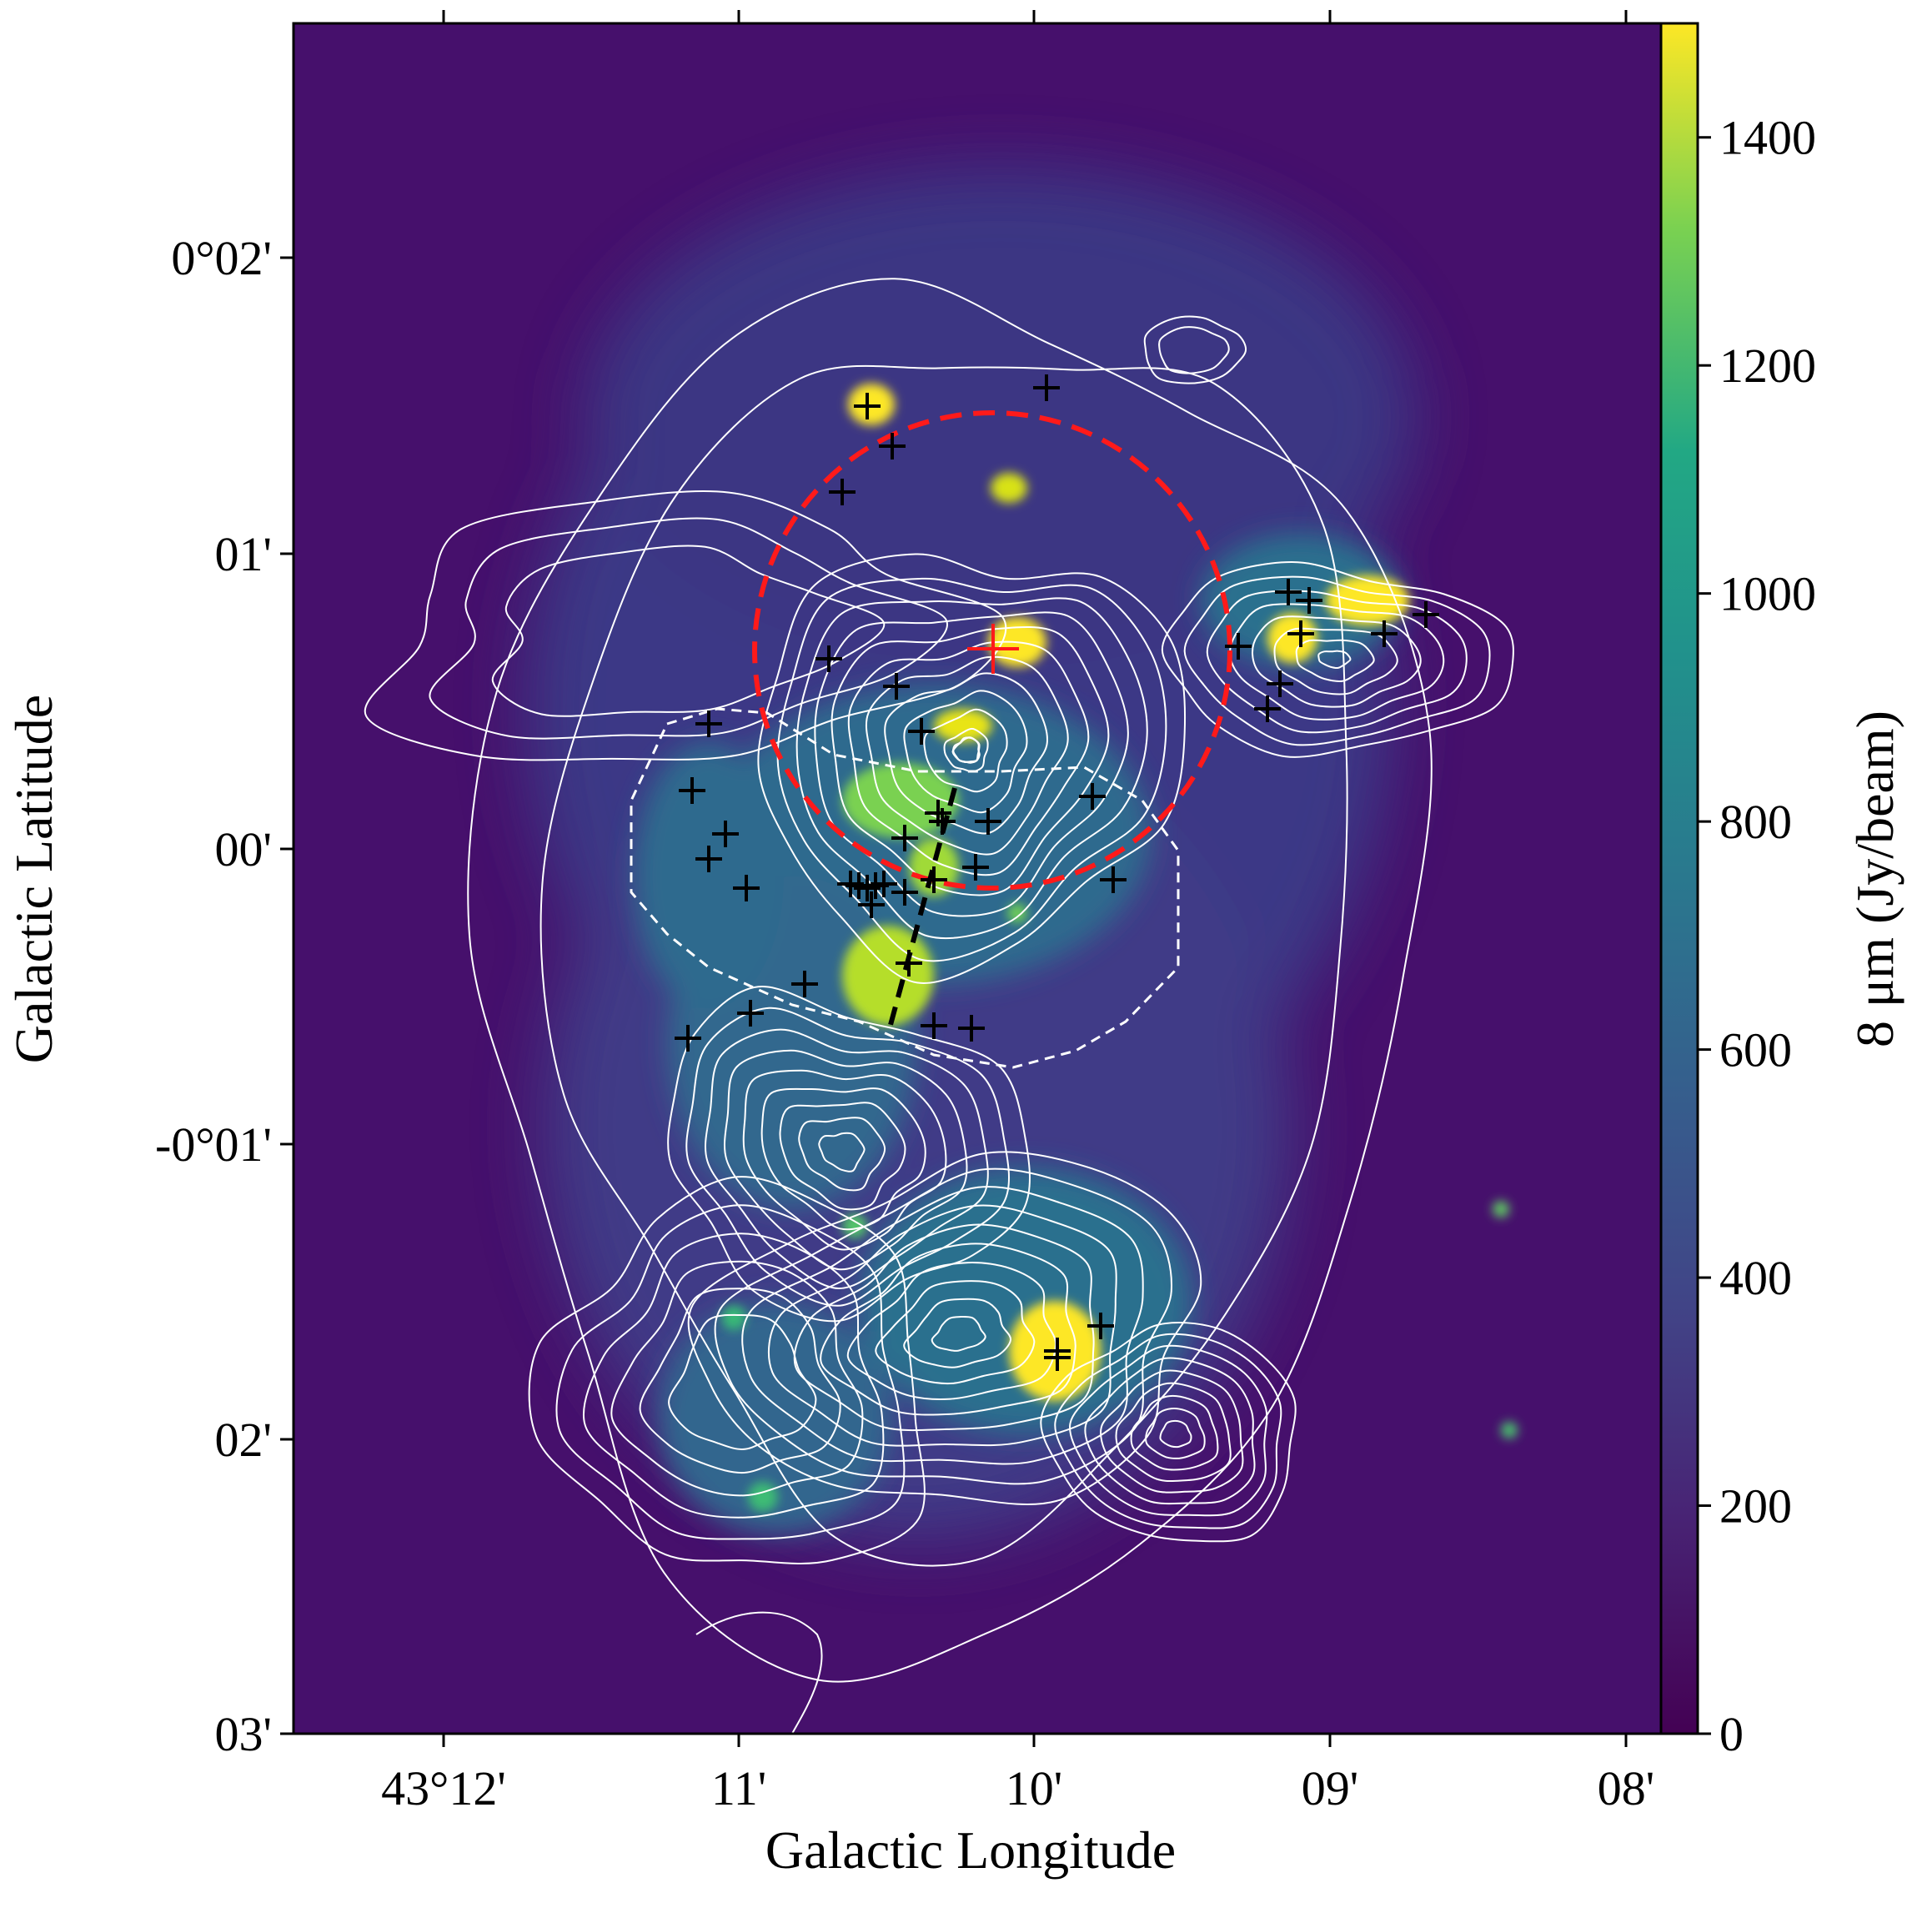  I want to click on center-marker, so click(993, 649).